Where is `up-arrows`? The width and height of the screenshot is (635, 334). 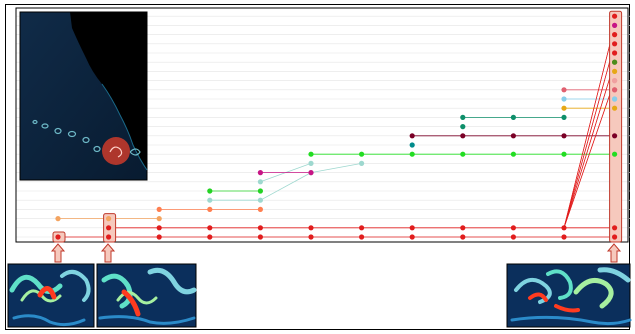
up-arrows is located at coordinates (336, 253).